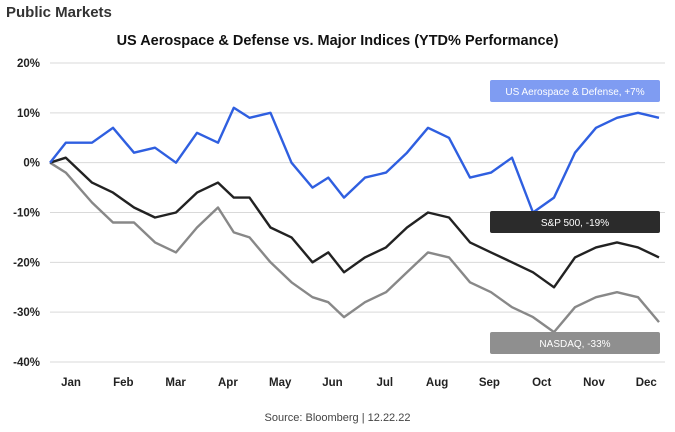 This screenshot has height=432, width=675. I want to click on y-tick-label: -10%, so click(26, 214).